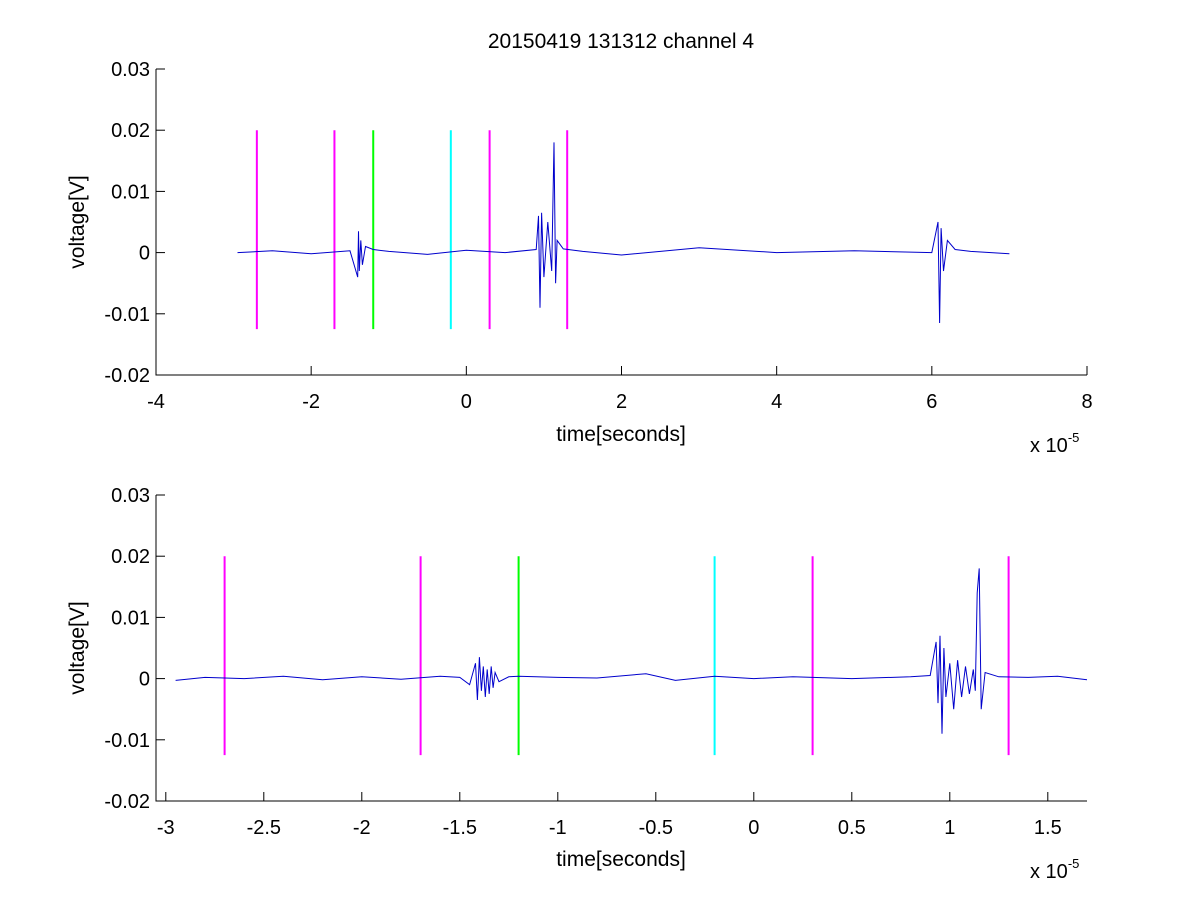 Image resolution: width=1200 pixels, height=901 pixels. What do you see at coordinates (1074, 437) in the screenshot?
I see `top-x-exponent-power: -5` at bounding box center [1074, 437].